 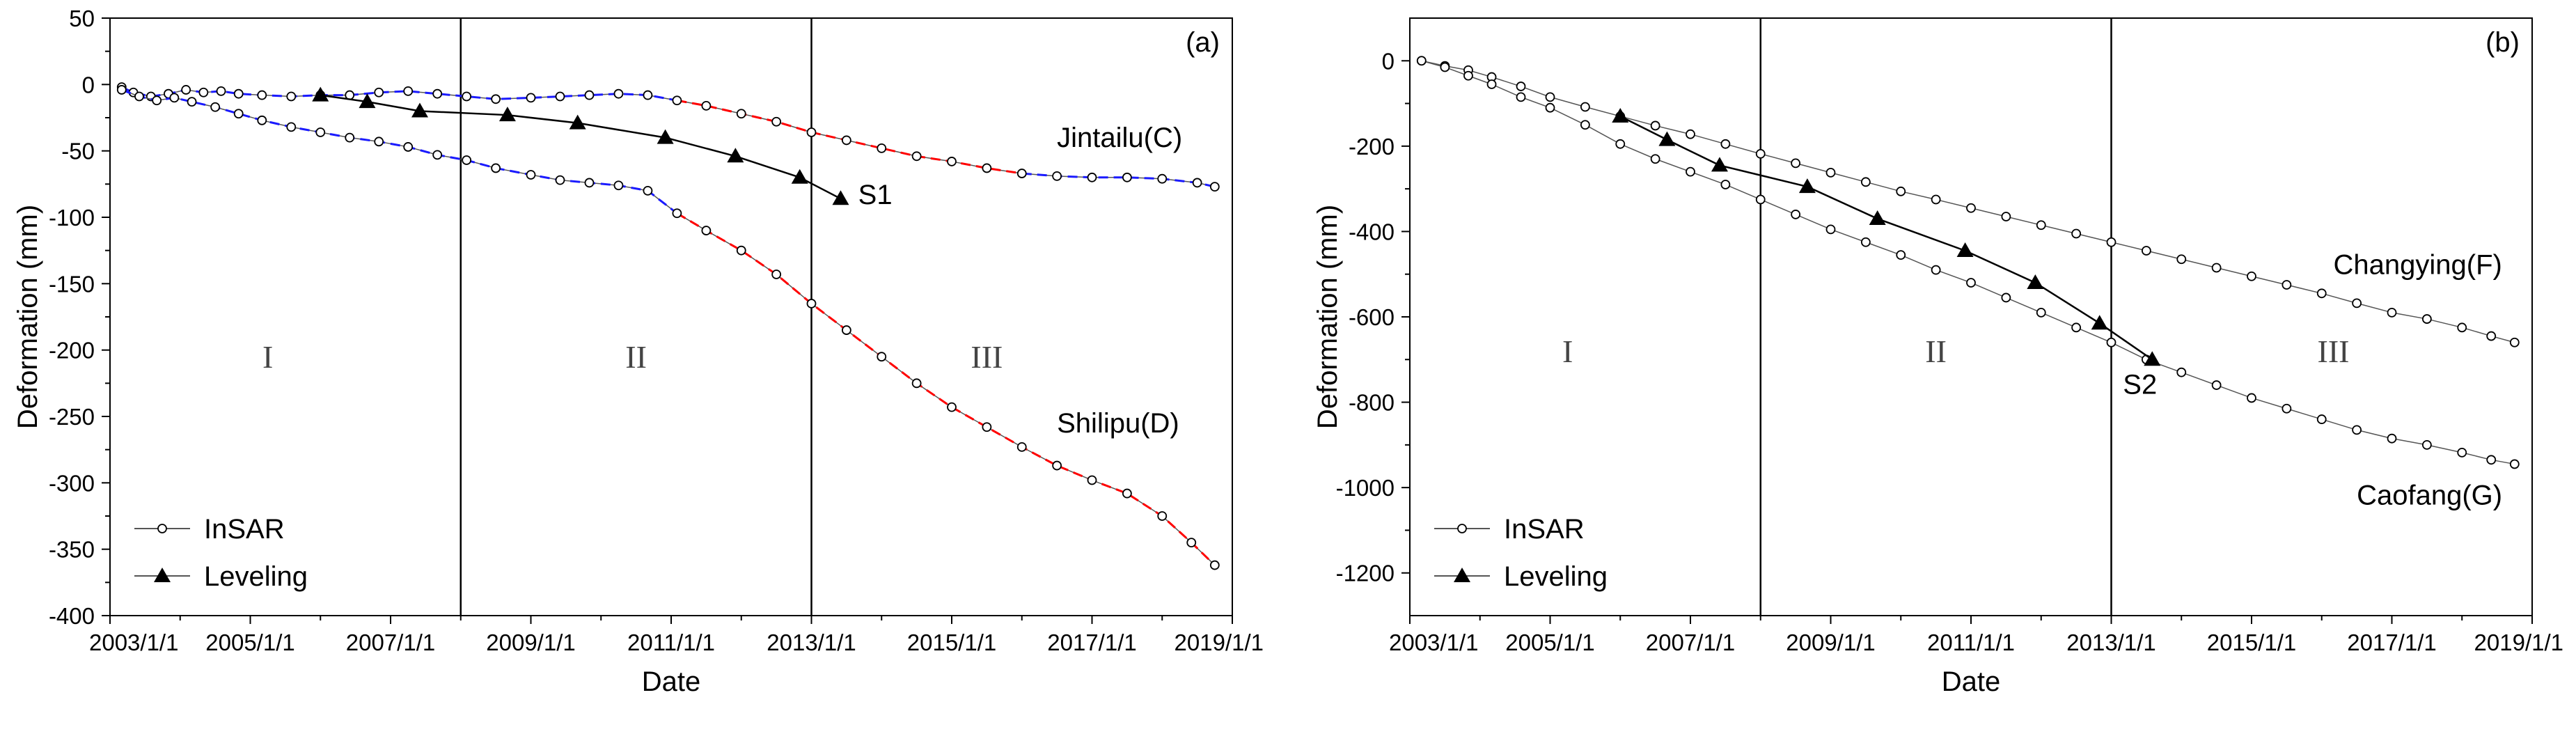 I want to click on y-tick-label: -300, so click(x=72, y=483).